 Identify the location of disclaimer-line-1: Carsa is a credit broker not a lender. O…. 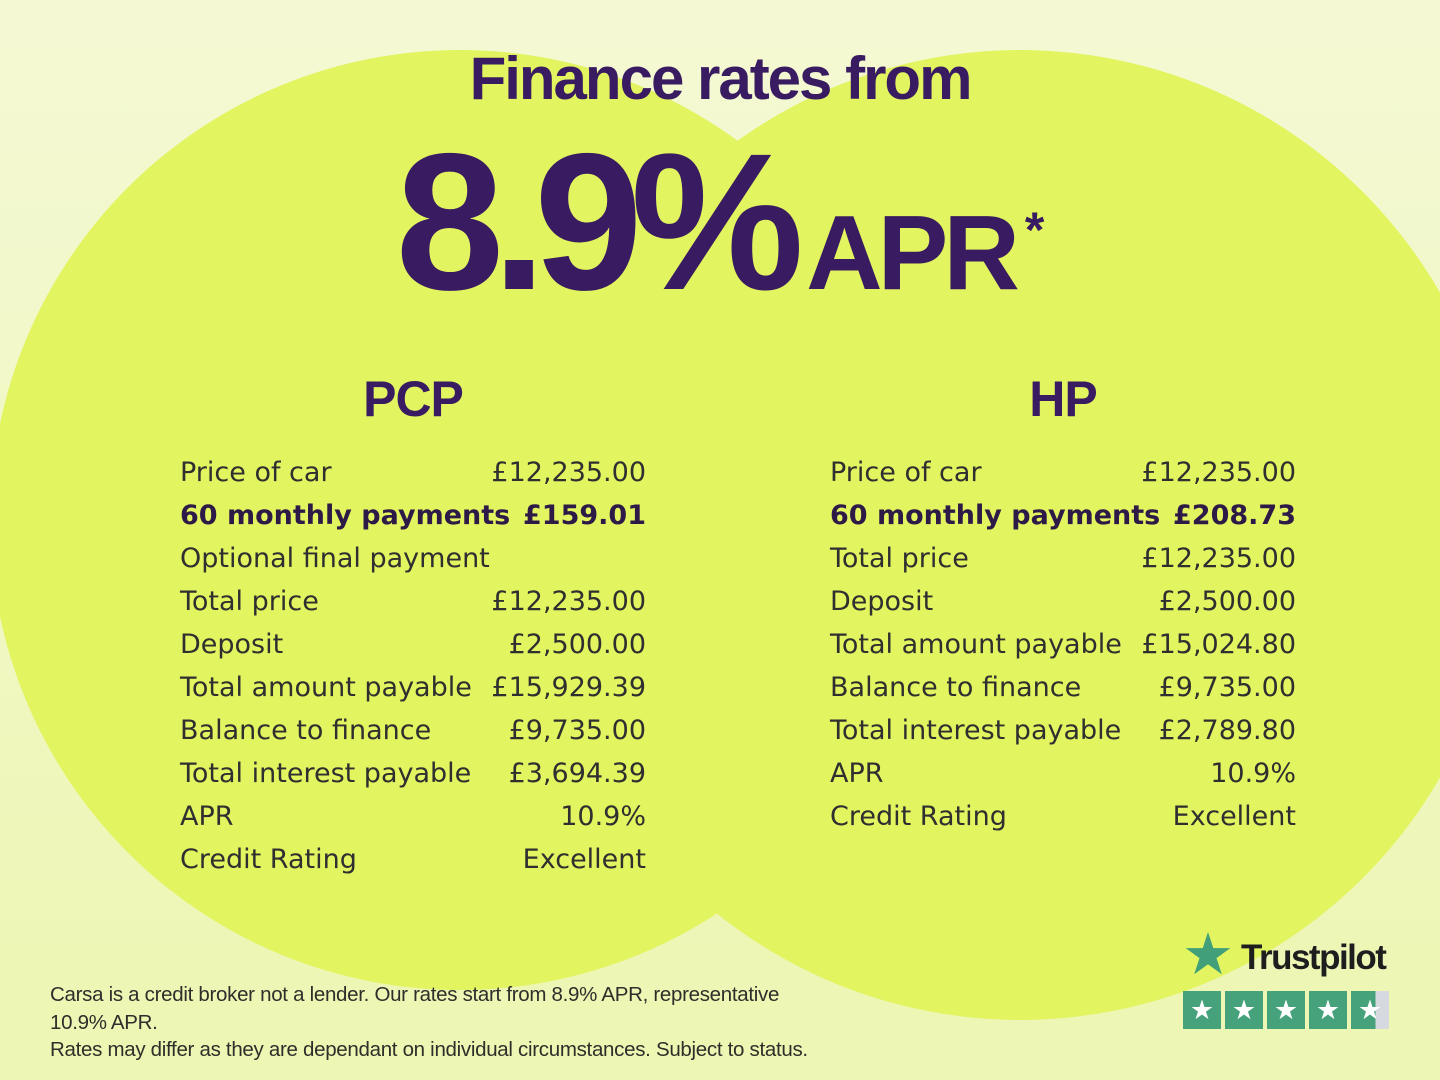
(415, 1008).